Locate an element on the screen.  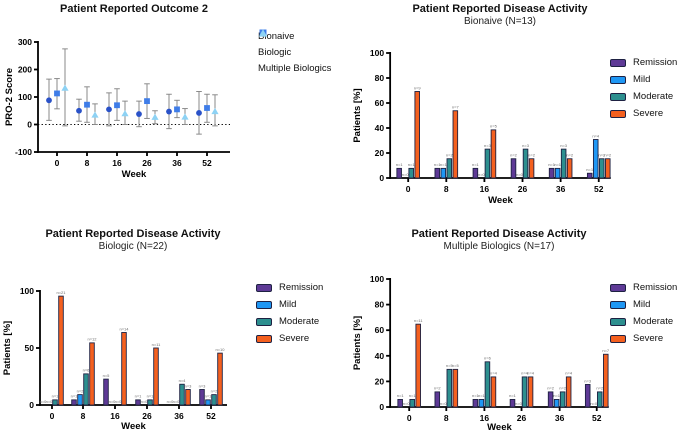
svg-text: 52 is located at coordinates (599, 189).